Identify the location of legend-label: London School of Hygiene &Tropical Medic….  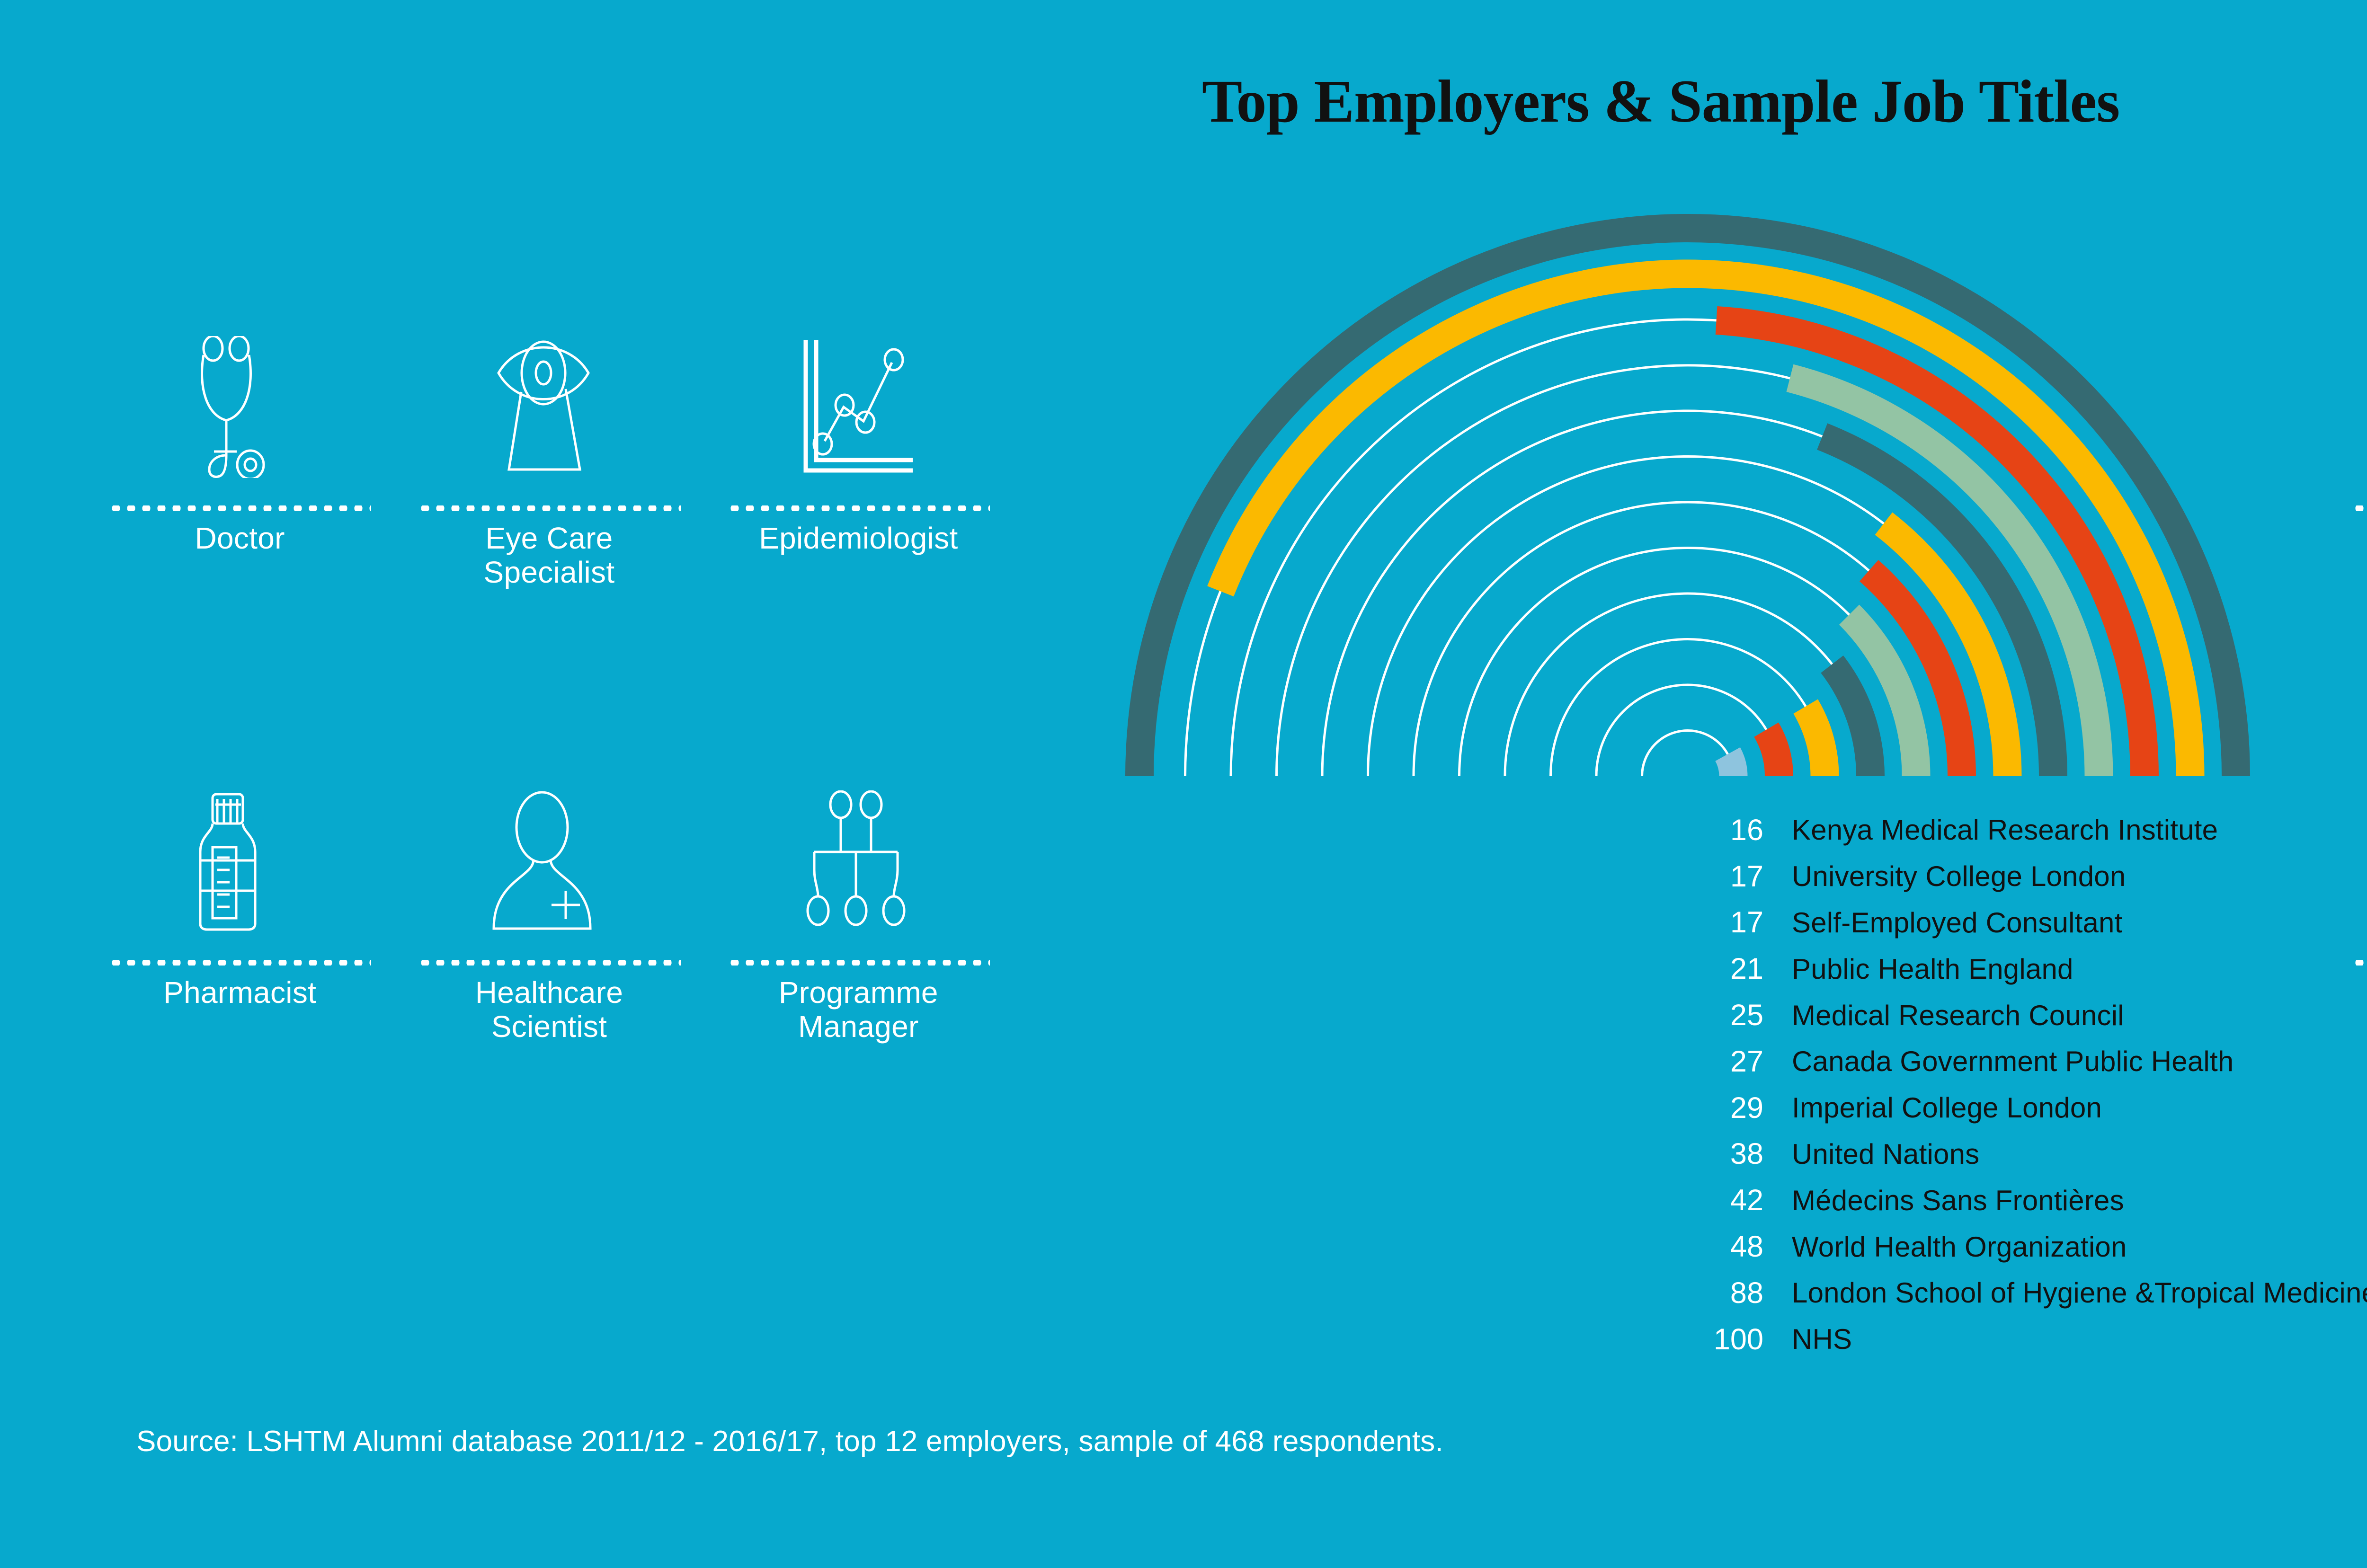
(2080, 1293).